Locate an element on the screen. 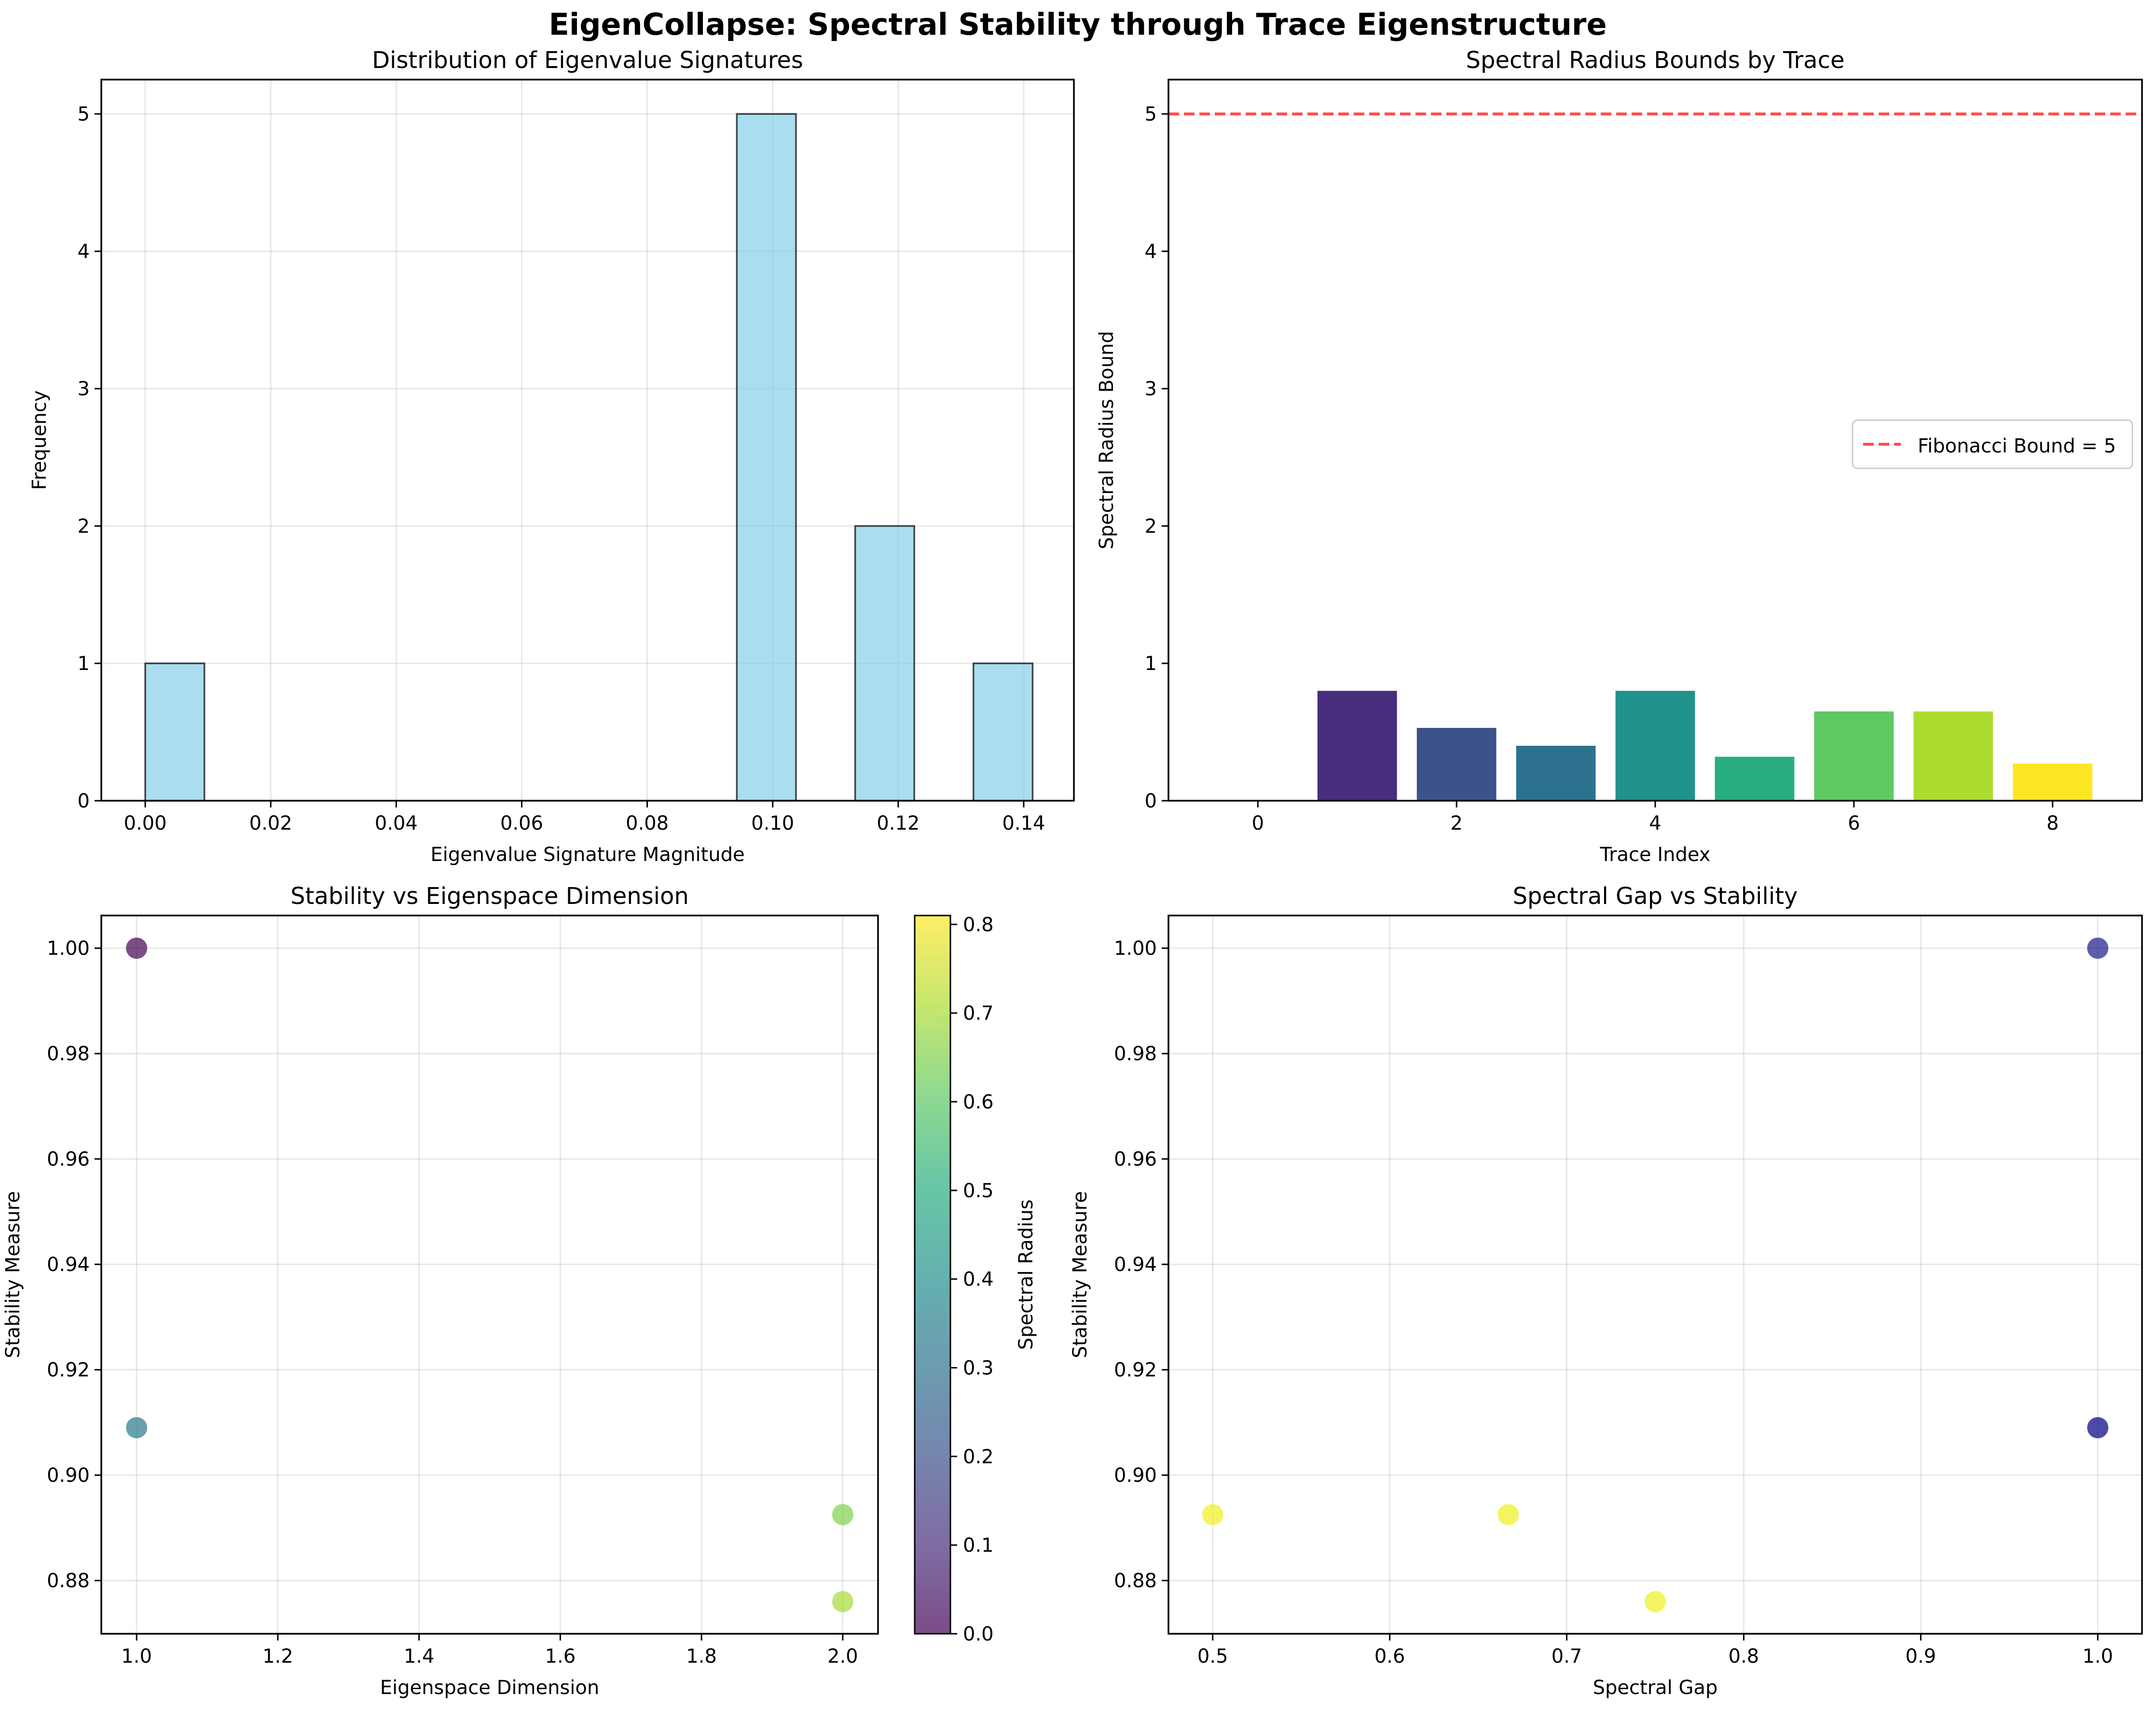 The image size is (2156, 1709). y-axis-label: Spectral Radius Bound is located at coordinates (1107, 440).